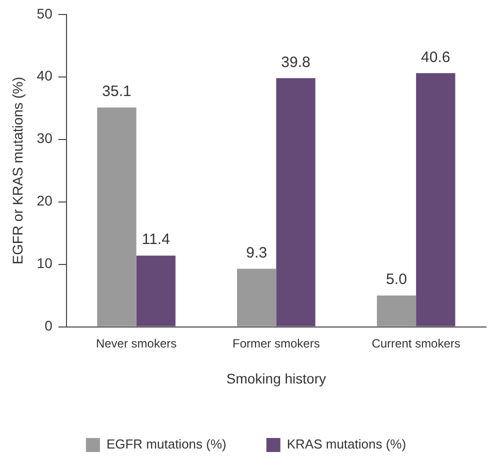 Image resolution: width=502 pixels, height=468 pixels. I want to click on data-label: 35.1, so click(117, 91).